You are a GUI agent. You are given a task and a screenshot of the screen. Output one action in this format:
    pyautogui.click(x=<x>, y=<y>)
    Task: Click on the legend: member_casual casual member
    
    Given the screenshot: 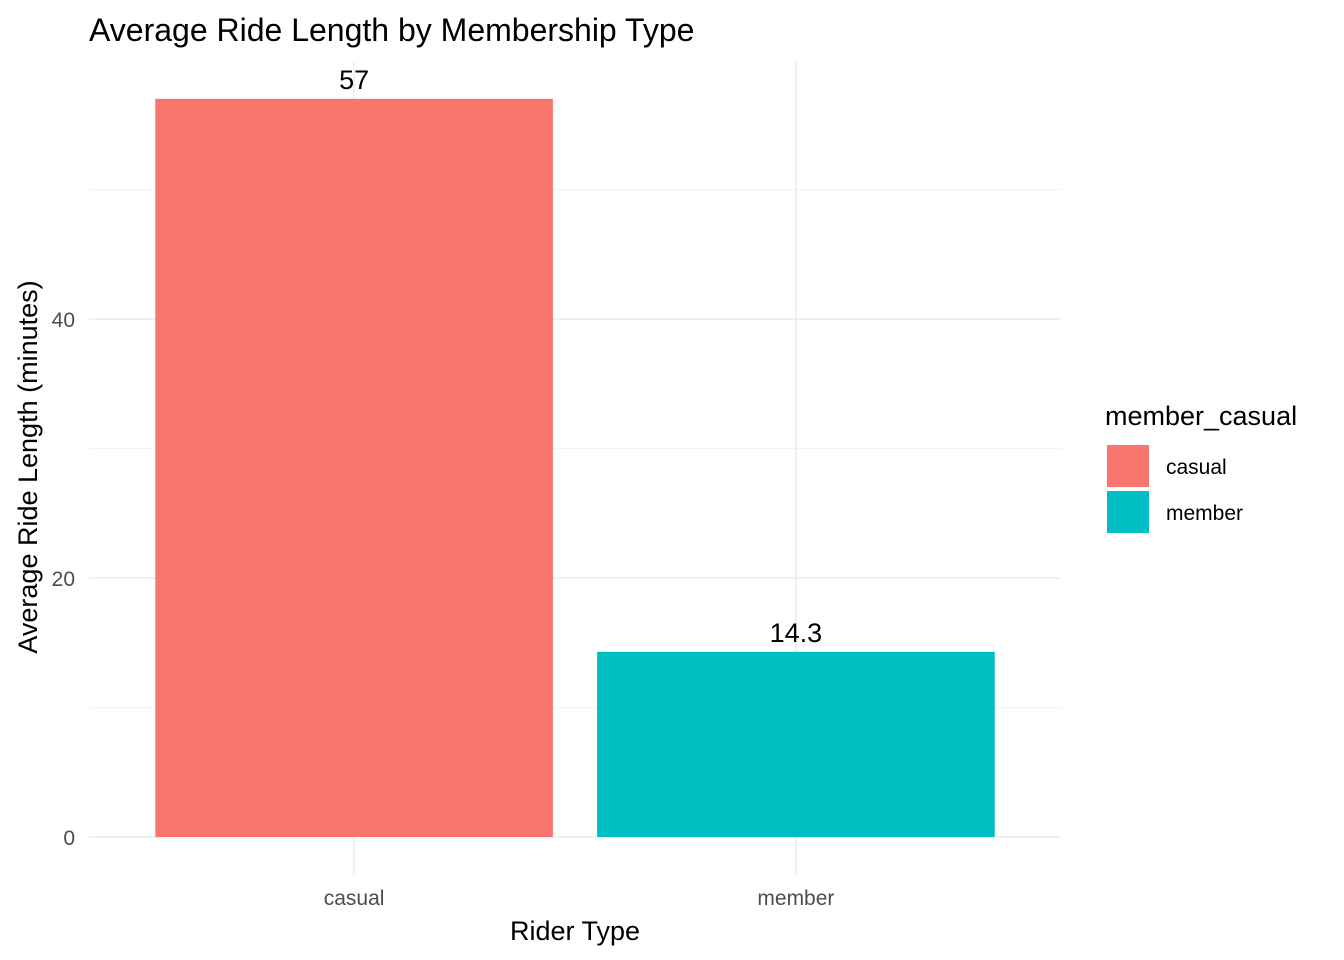 What is the action you would take?
    pyautogui.click(x=1201, y=467)
    